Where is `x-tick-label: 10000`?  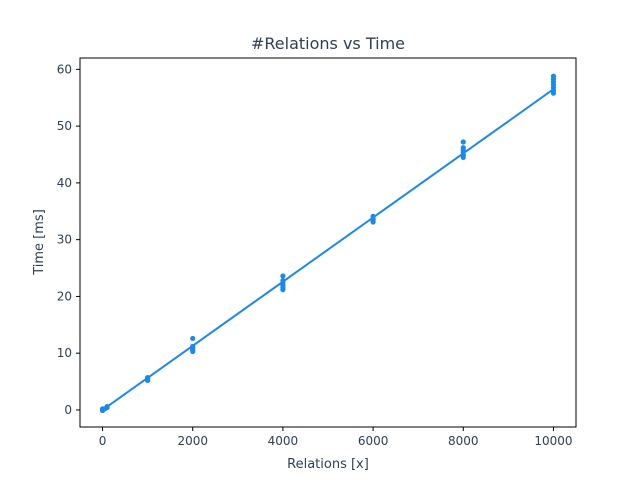 x-tick-label: 10000 is located at coordinates (553, 441).